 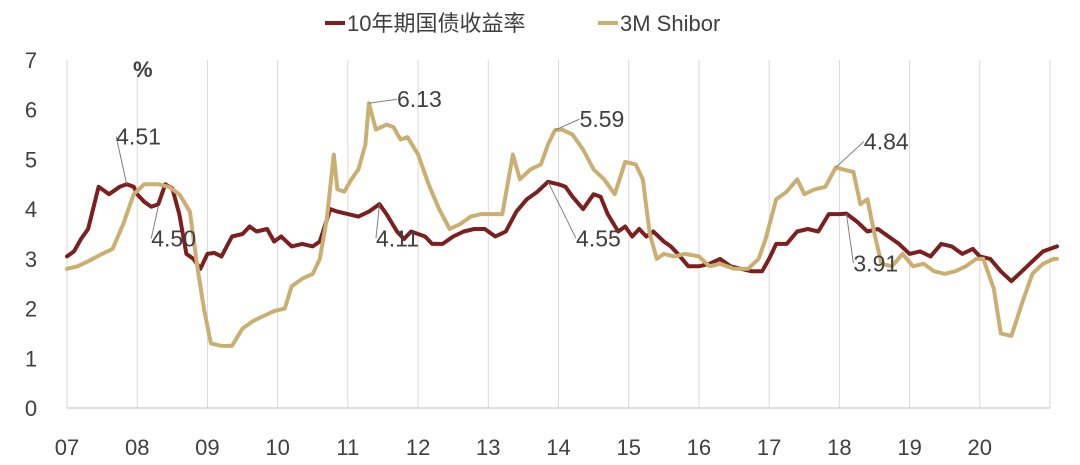 I want to click on x-tick-13: 13, so click(x=488, y=447).